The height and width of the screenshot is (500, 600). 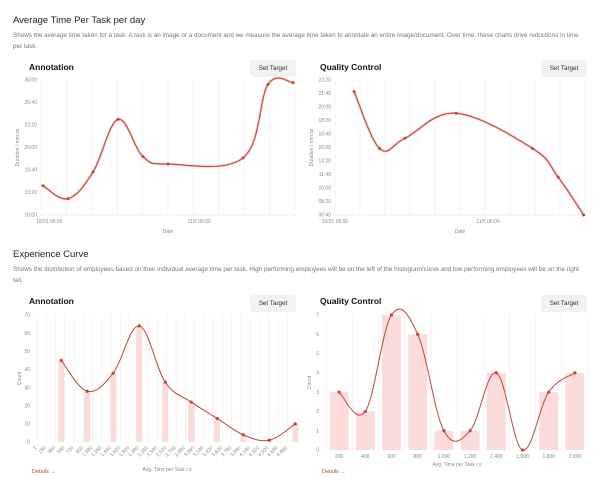 What do you see at coordinates (470, 457) in the screenshot?
I see `x-tick-label: 1,200` at bounding box center [470, 457].